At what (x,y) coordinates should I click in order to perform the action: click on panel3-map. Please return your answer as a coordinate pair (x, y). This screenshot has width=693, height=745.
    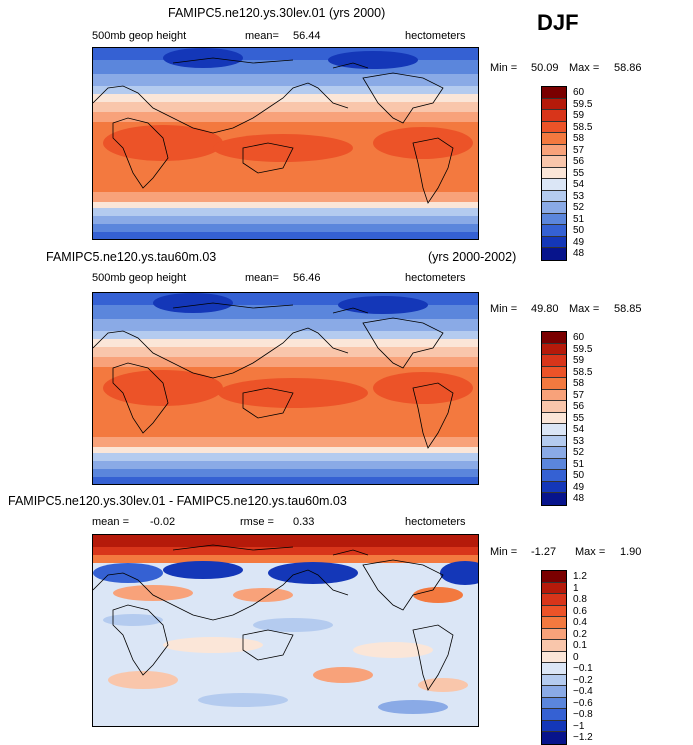
    Looking at the image, I should click on (285, 630).